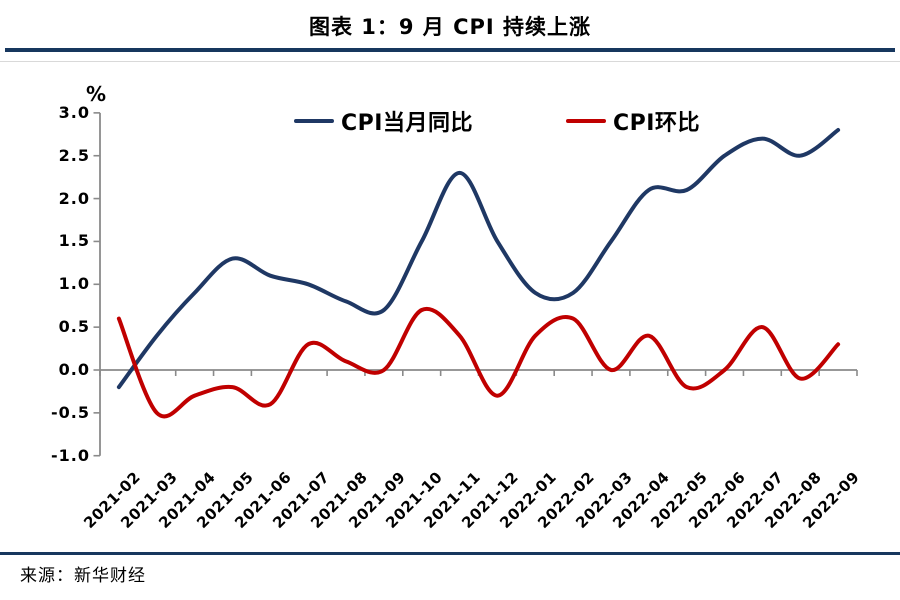  Describe the element at coordinates (74, 284) in the screenshot. I see `y-axis-tick-label: 1.0` at that location.